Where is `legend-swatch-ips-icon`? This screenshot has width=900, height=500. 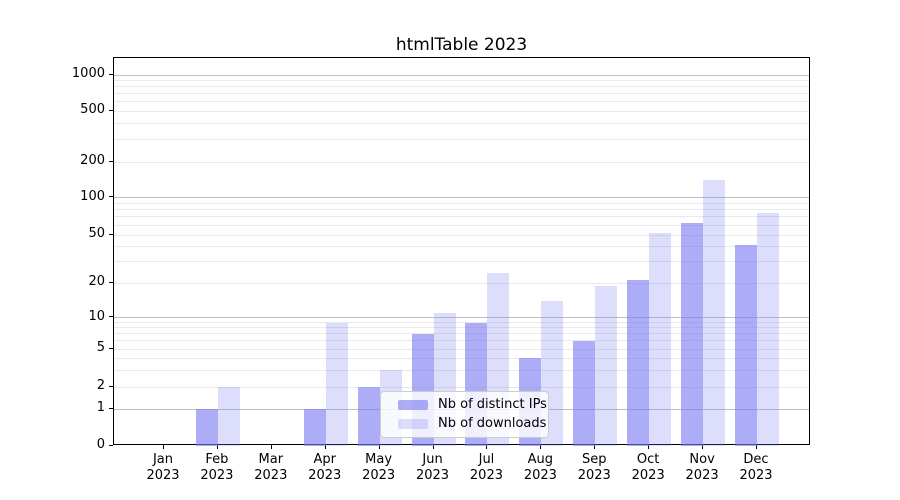 legend-swatch-ips-icon is located at coordinates (413, 405).